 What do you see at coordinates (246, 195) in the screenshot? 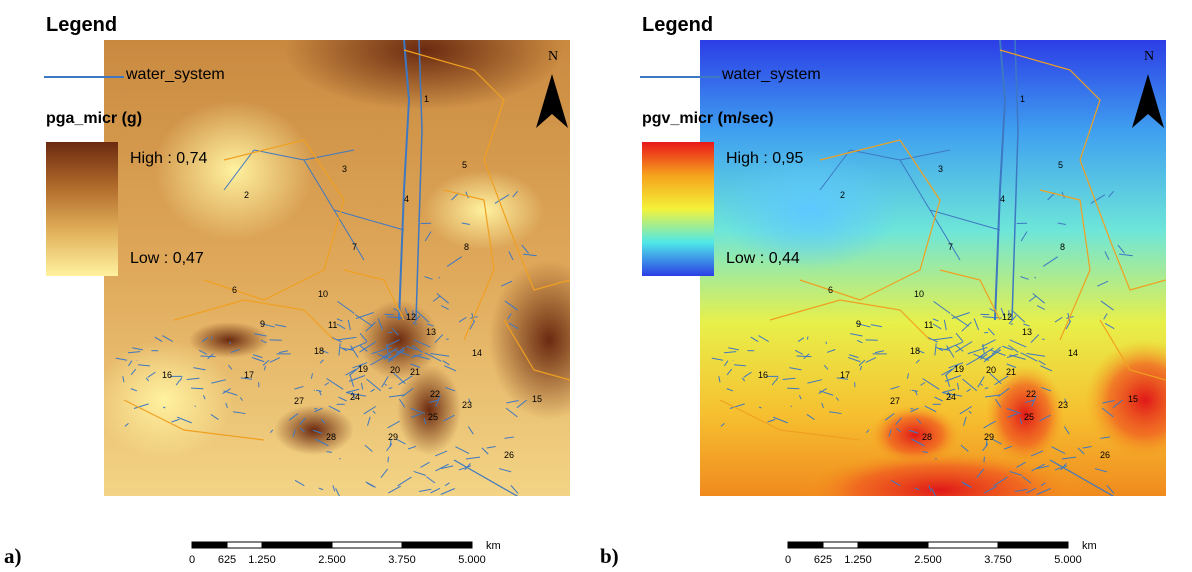
I see `district-label: 2` at bounding box center [246, 195].